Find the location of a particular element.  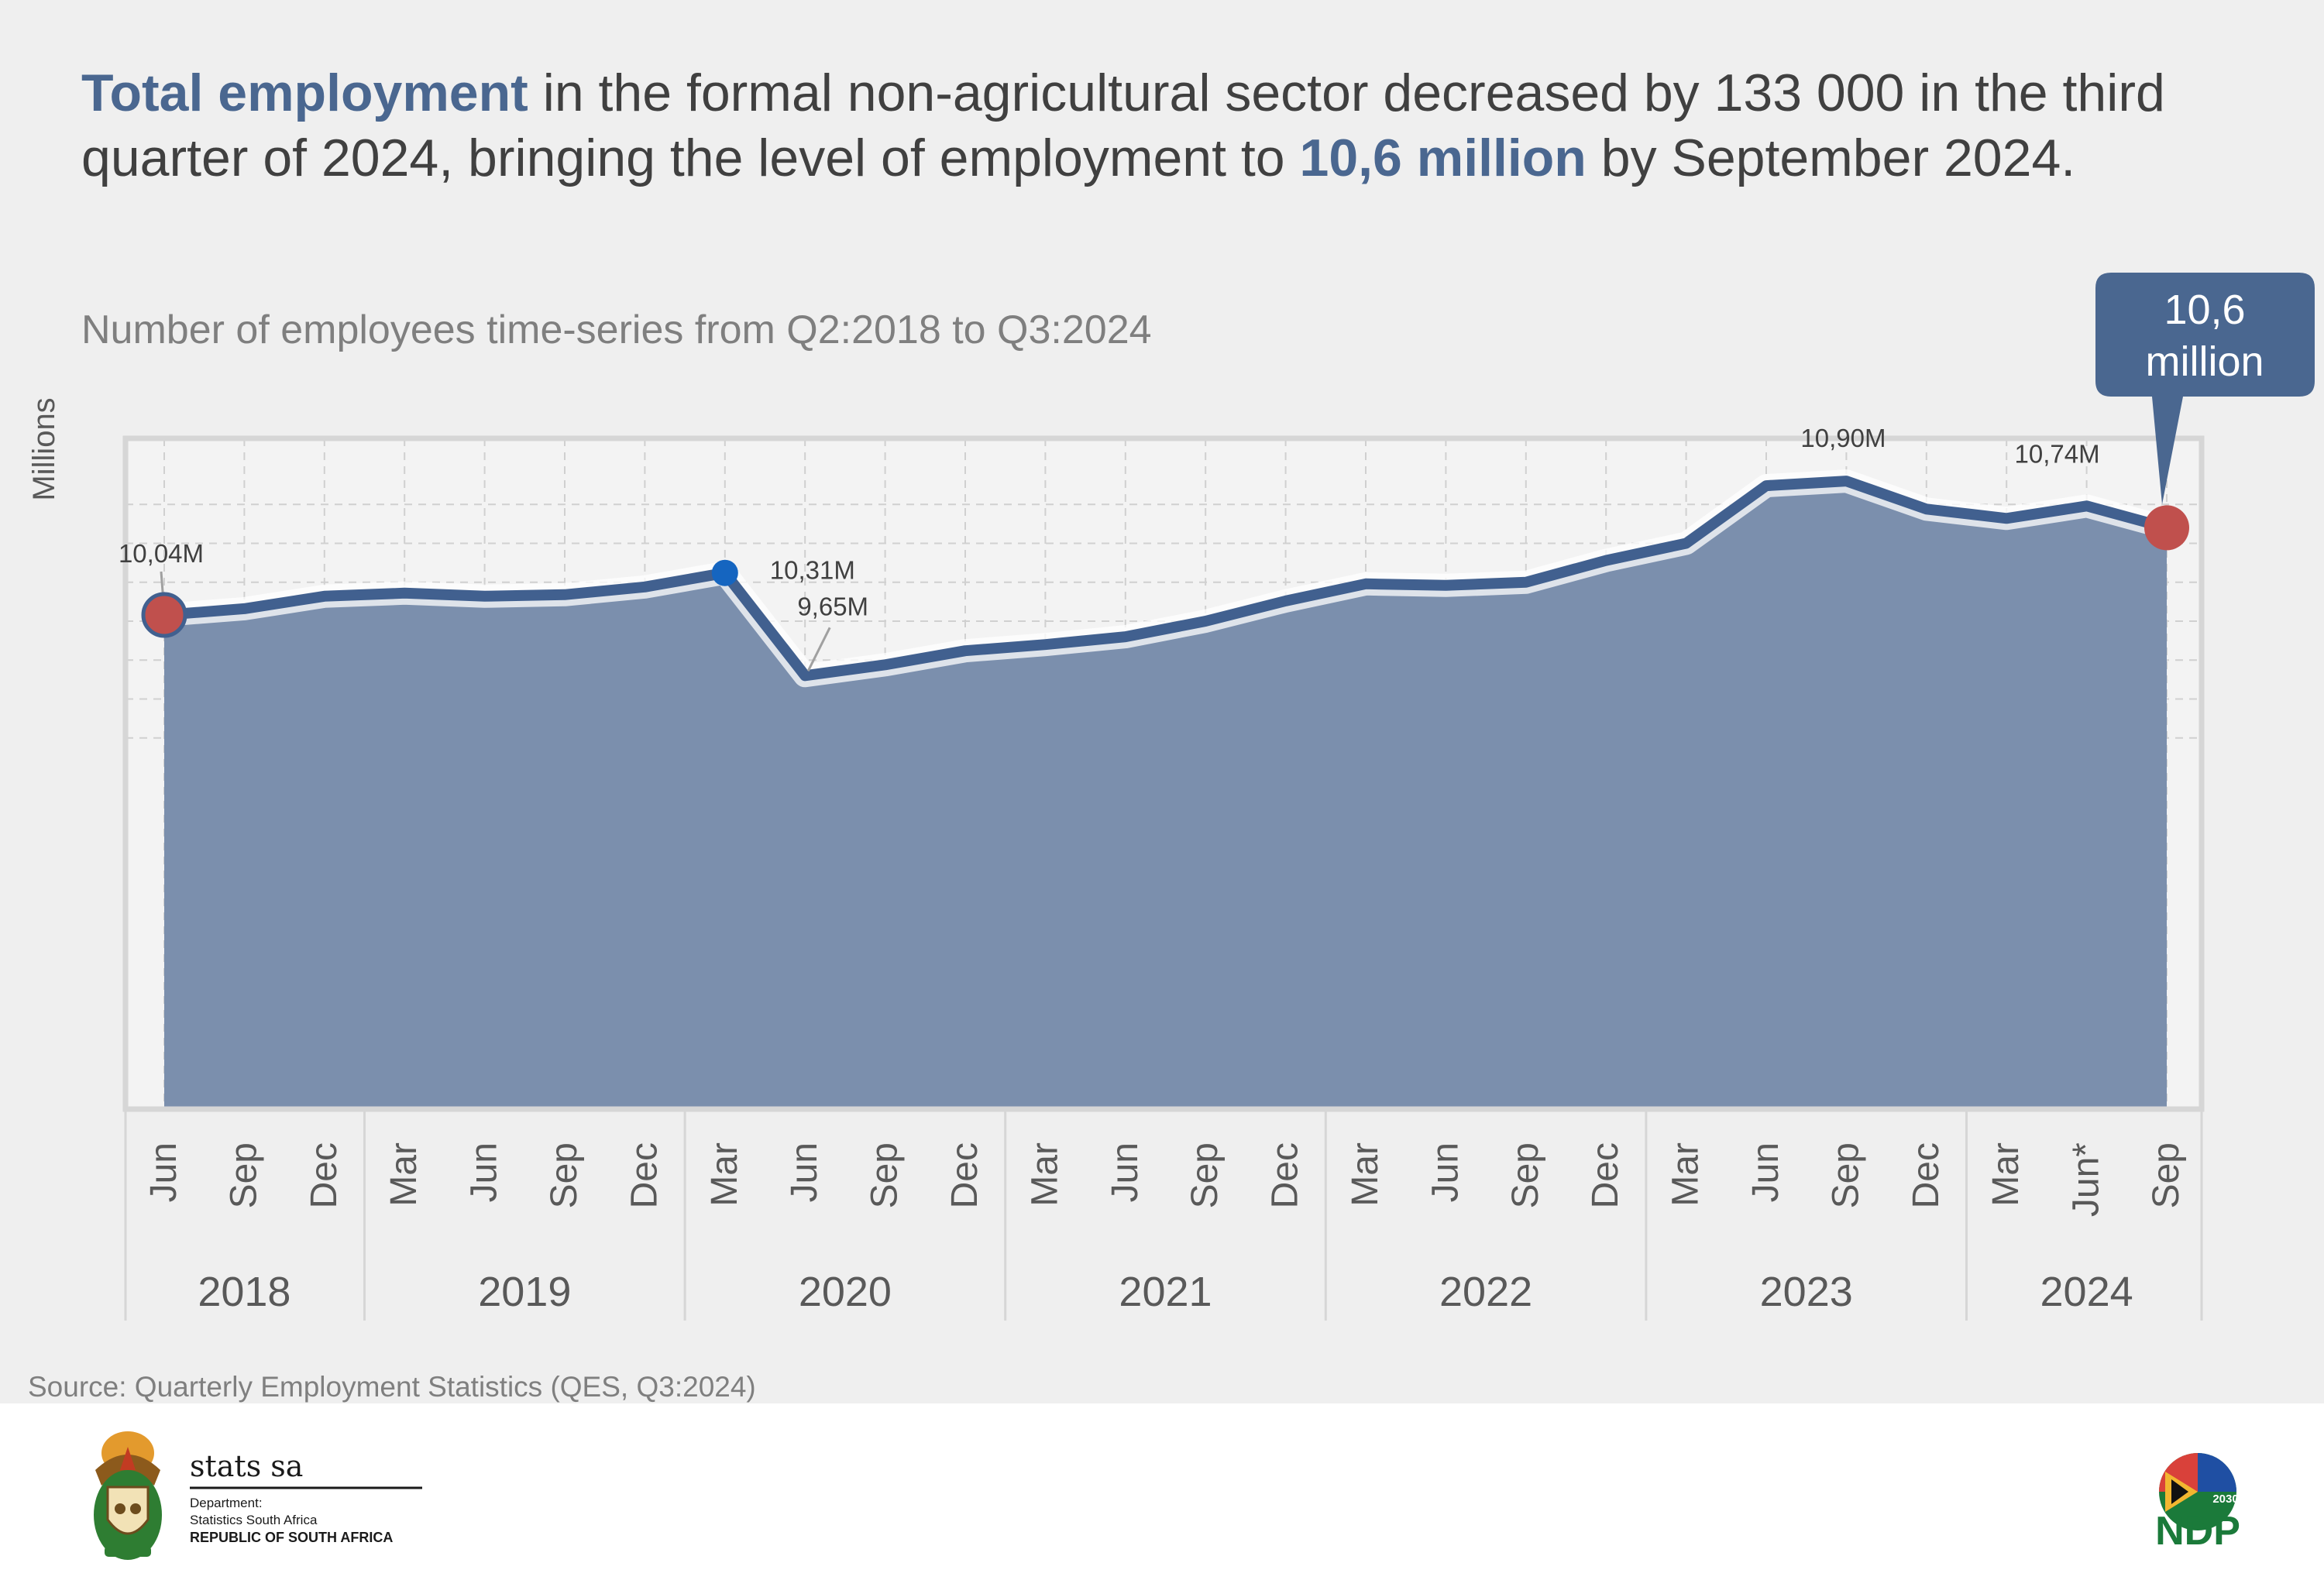

logo-org: Statistics South Africa is located at coordinates (254, 1520).